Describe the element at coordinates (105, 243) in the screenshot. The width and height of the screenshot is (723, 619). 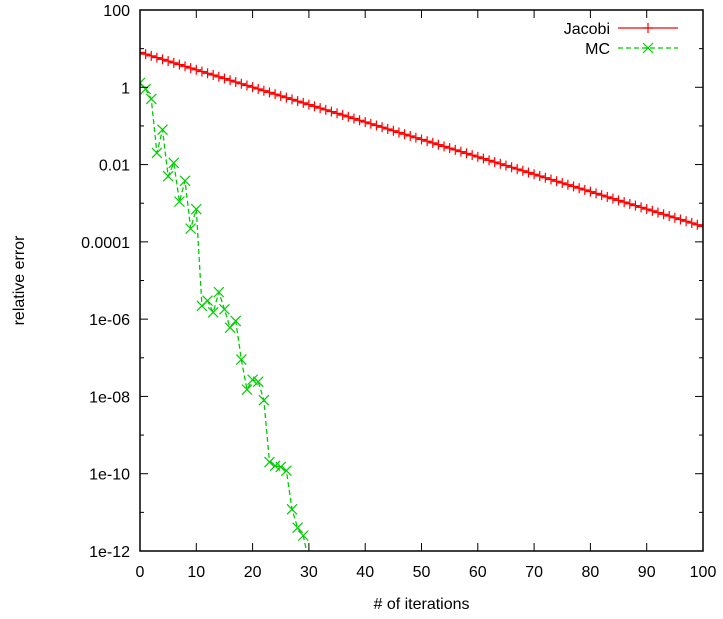
I see `y-tick-label: 0.0001` at that location.